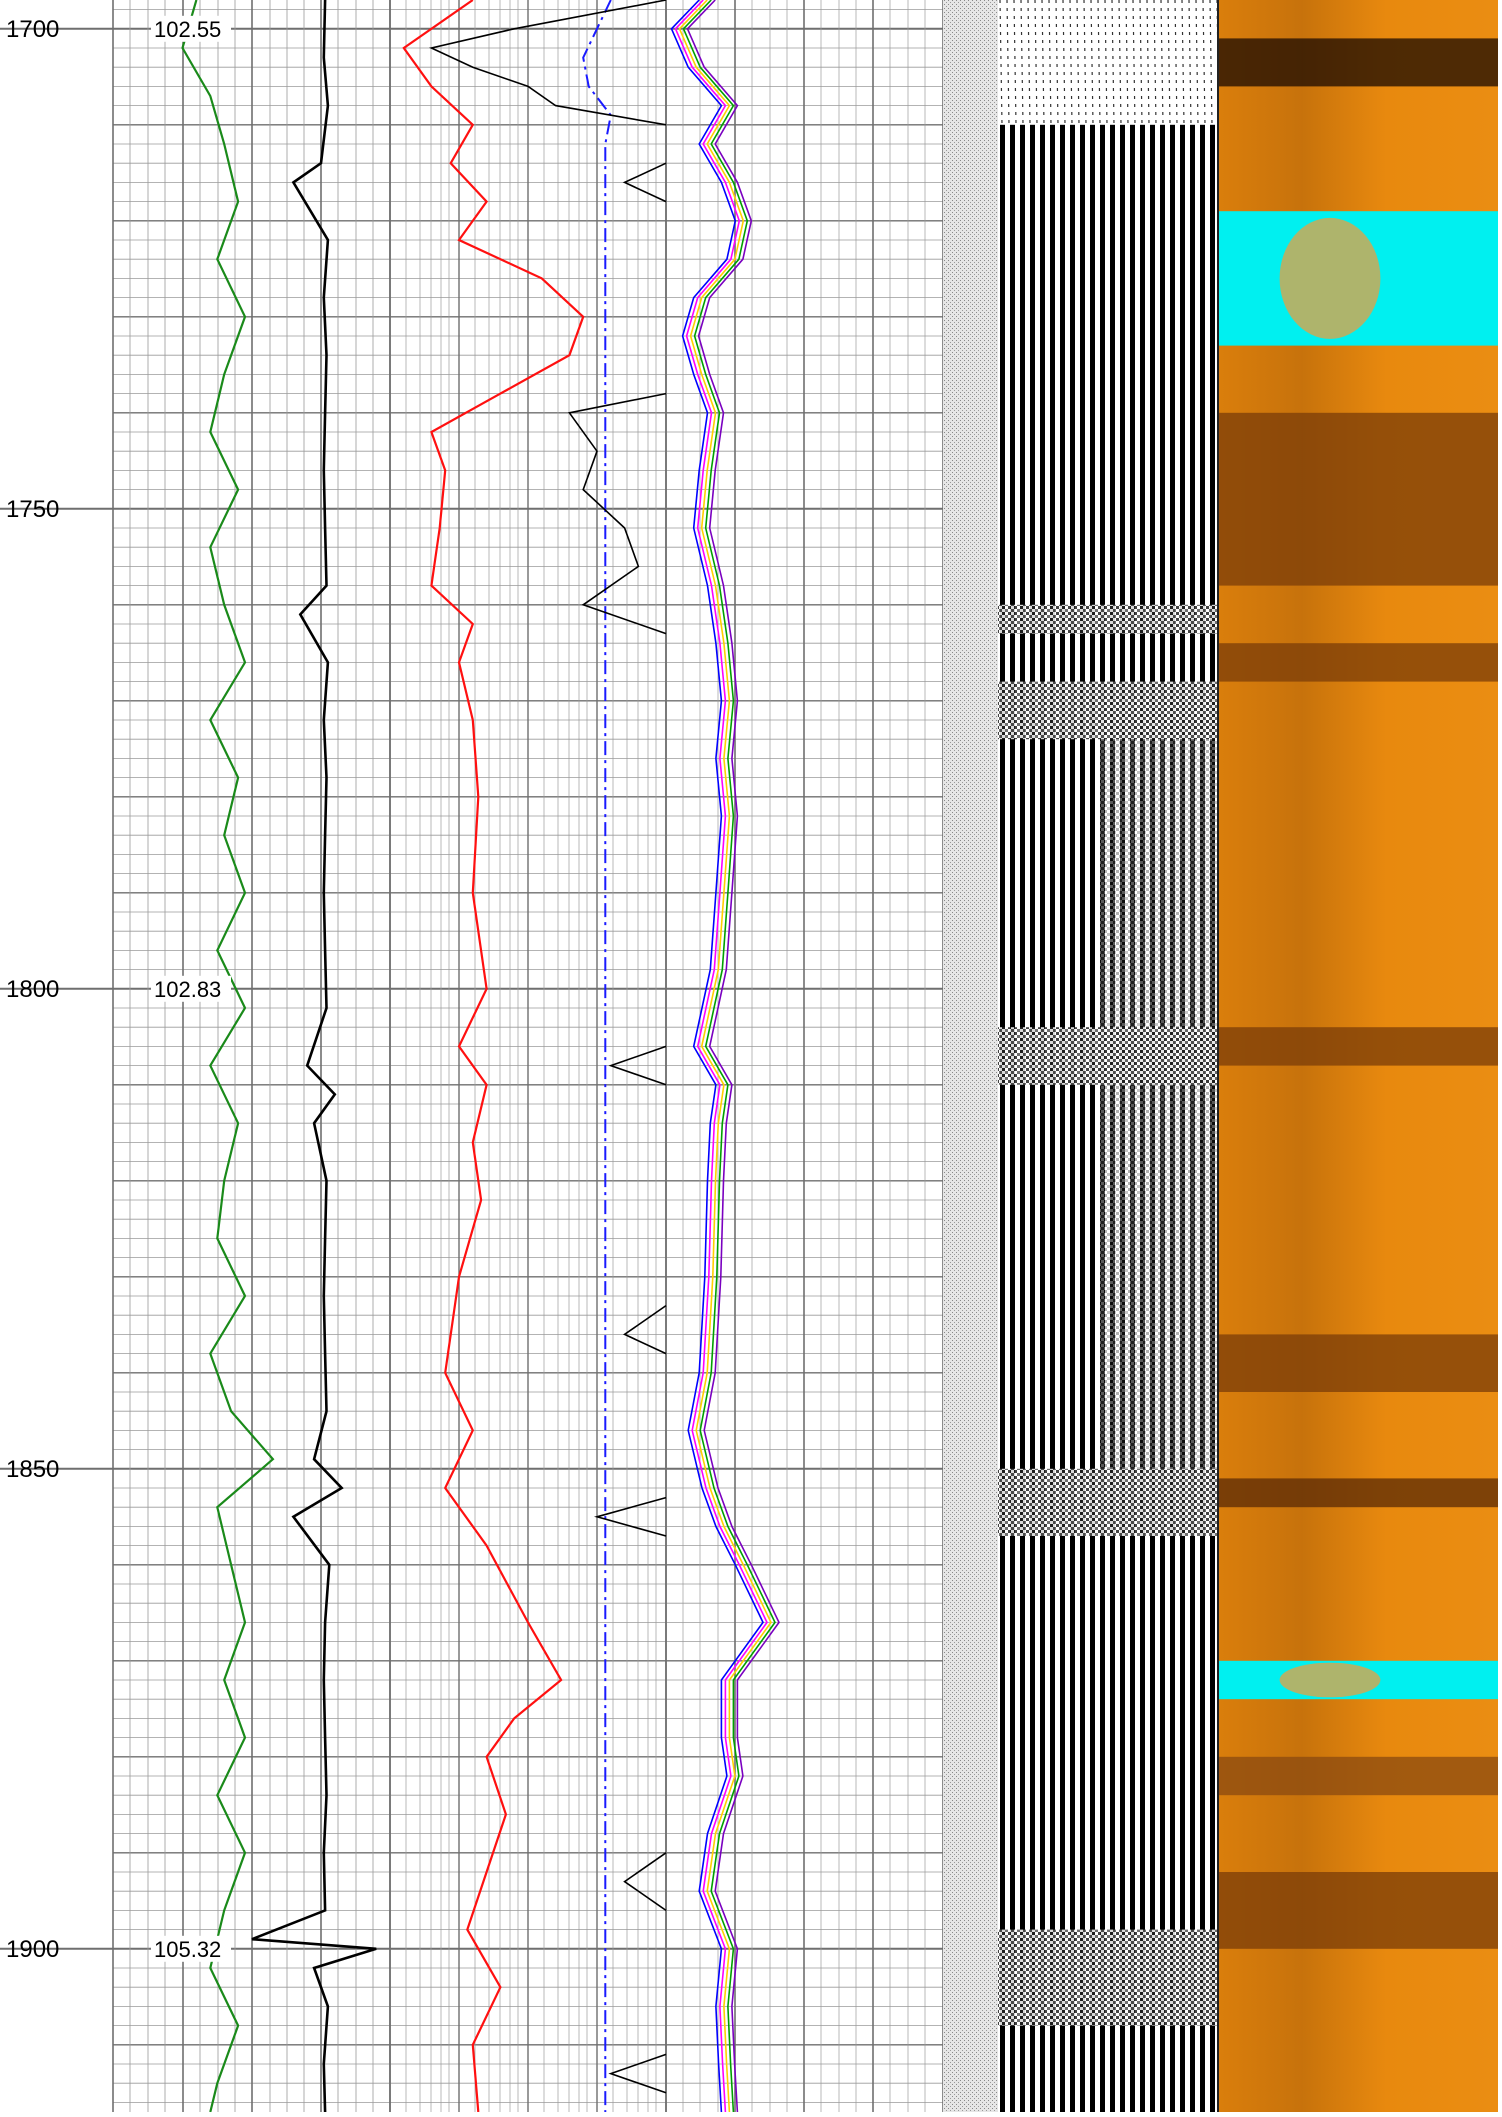  What do you see at coordinates (493, 1056) in the screenshot?
I see `curve-track3-red` at bounding box center [493, 1056].